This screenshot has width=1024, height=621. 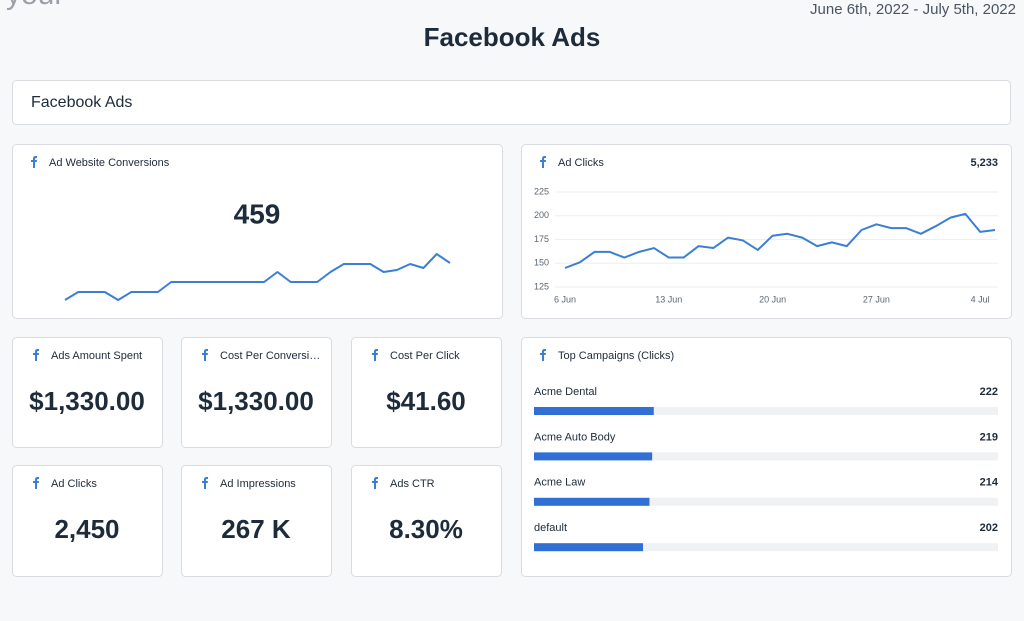 What do you see at coordinates (550, 528) in the screenshot?
I see `campaign-name: default` at bounding box center [550, 528].